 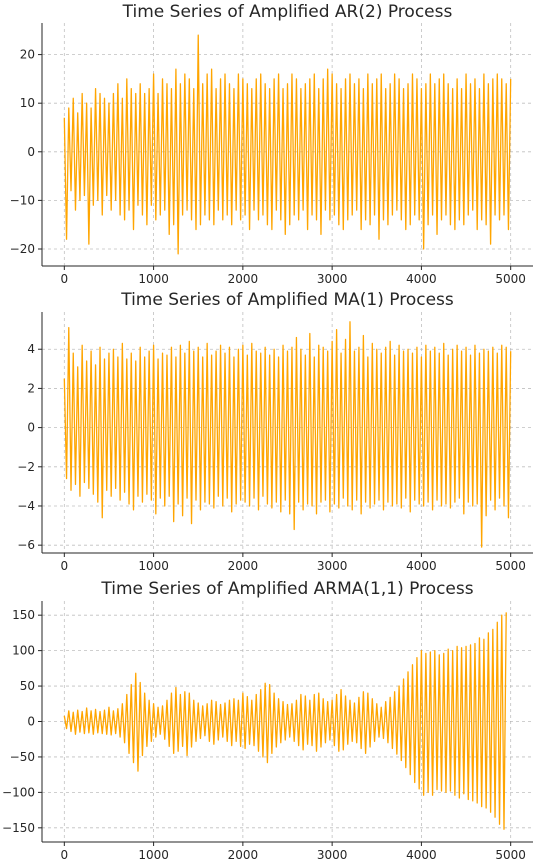 I want to click on ma1-y-tick-label-4: 2, so click(x=31, y=388).